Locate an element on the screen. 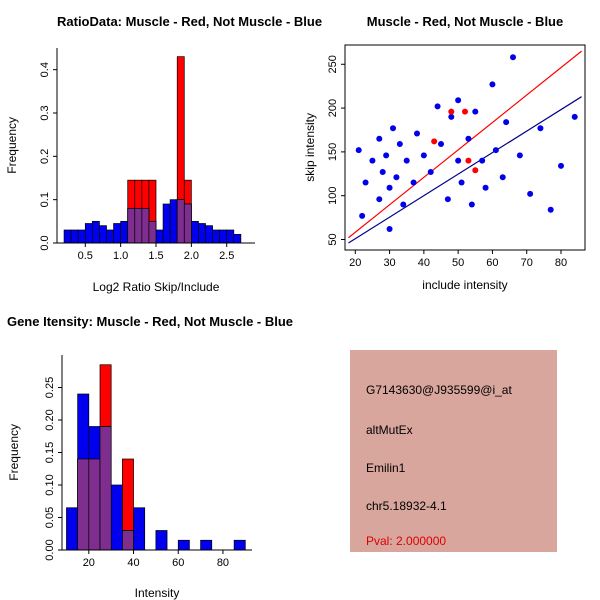 The image size is (600, 600). svg-text: 0.0 is located at coordinates (45, 242).